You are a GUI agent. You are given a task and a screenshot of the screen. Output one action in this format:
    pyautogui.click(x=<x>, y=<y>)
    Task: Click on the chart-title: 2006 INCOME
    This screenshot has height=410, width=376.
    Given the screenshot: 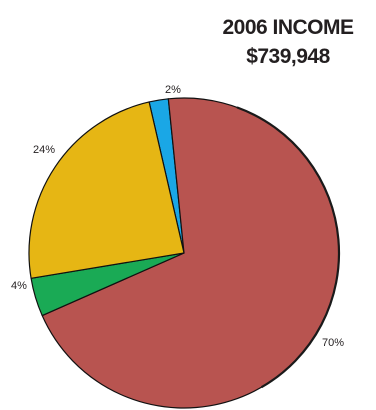 What is the action you would take?
    pyautogui.click(x=288, y=27)
    